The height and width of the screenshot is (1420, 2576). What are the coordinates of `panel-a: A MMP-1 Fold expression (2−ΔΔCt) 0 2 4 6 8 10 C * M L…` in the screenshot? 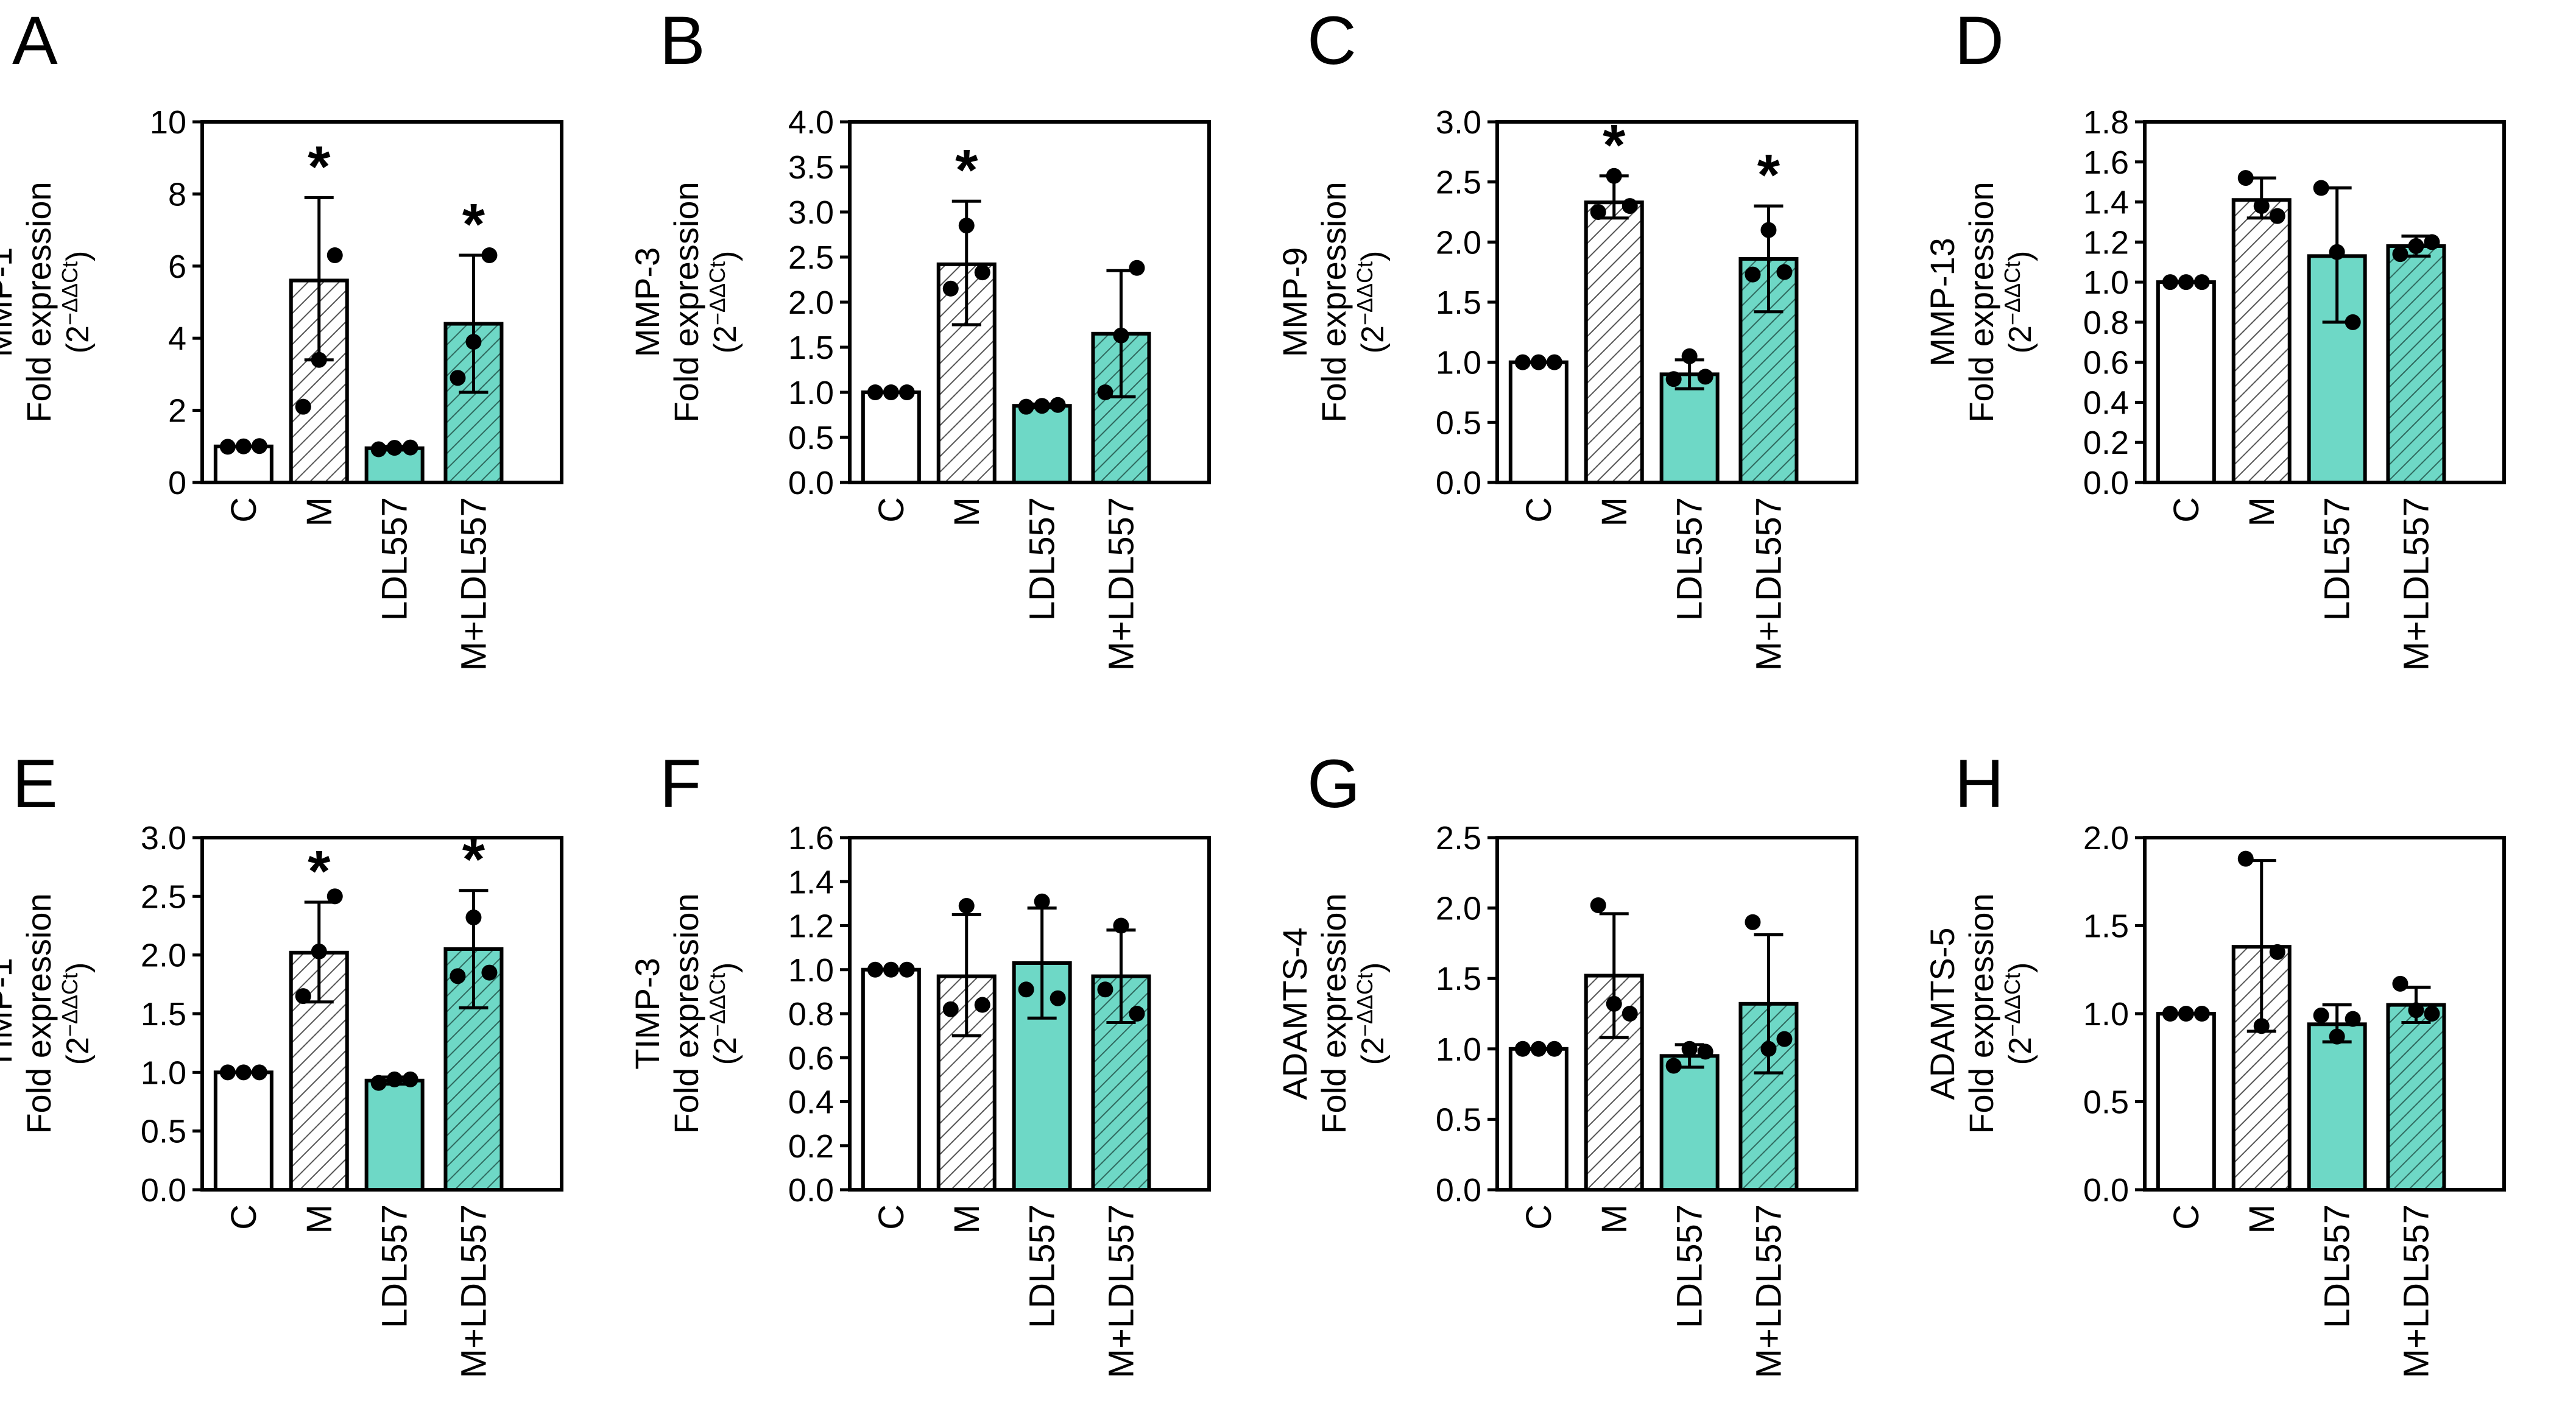 It's located at (281, 336).